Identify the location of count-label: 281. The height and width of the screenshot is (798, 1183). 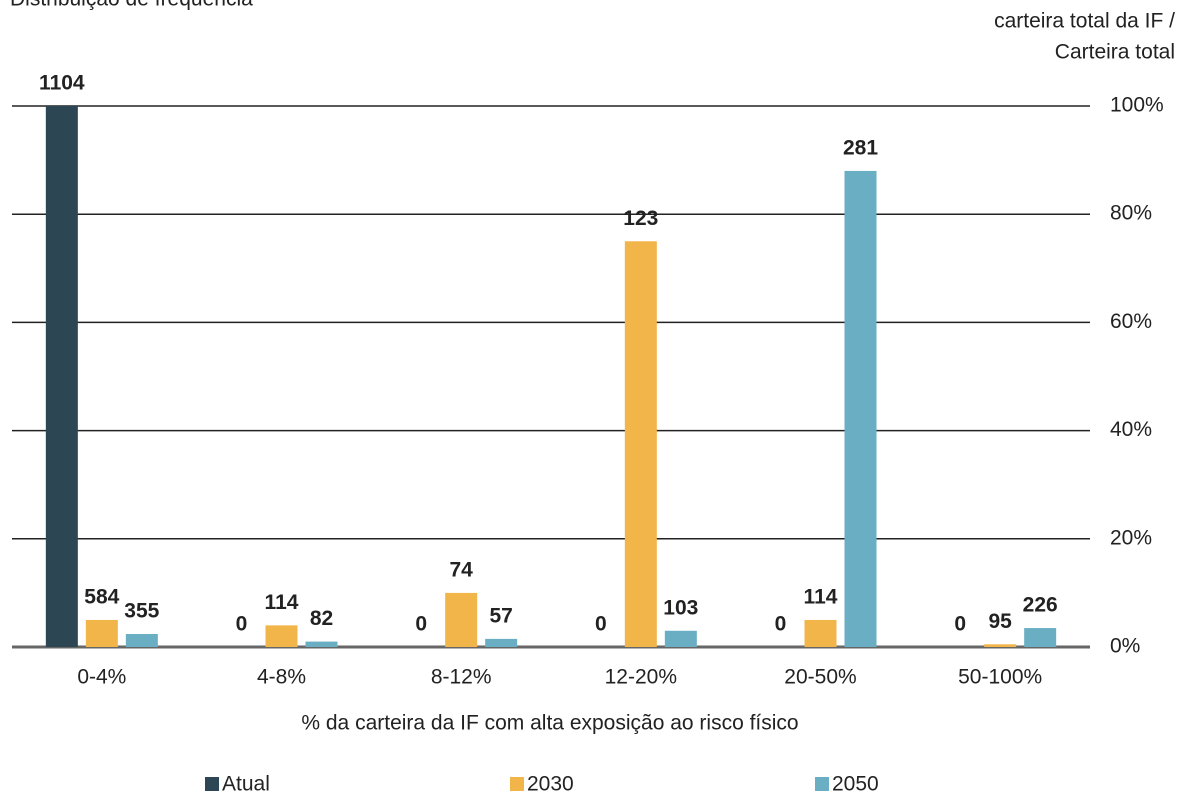
(860, 147).